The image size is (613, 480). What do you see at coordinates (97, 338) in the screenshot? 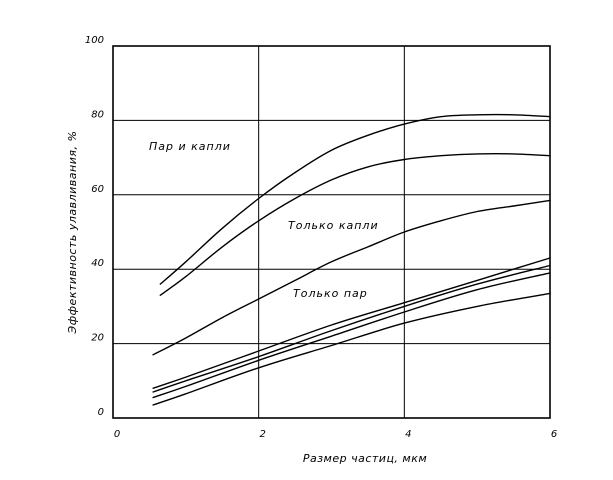
I see `y-tick-label: 20` at bounding box center [97, 338].